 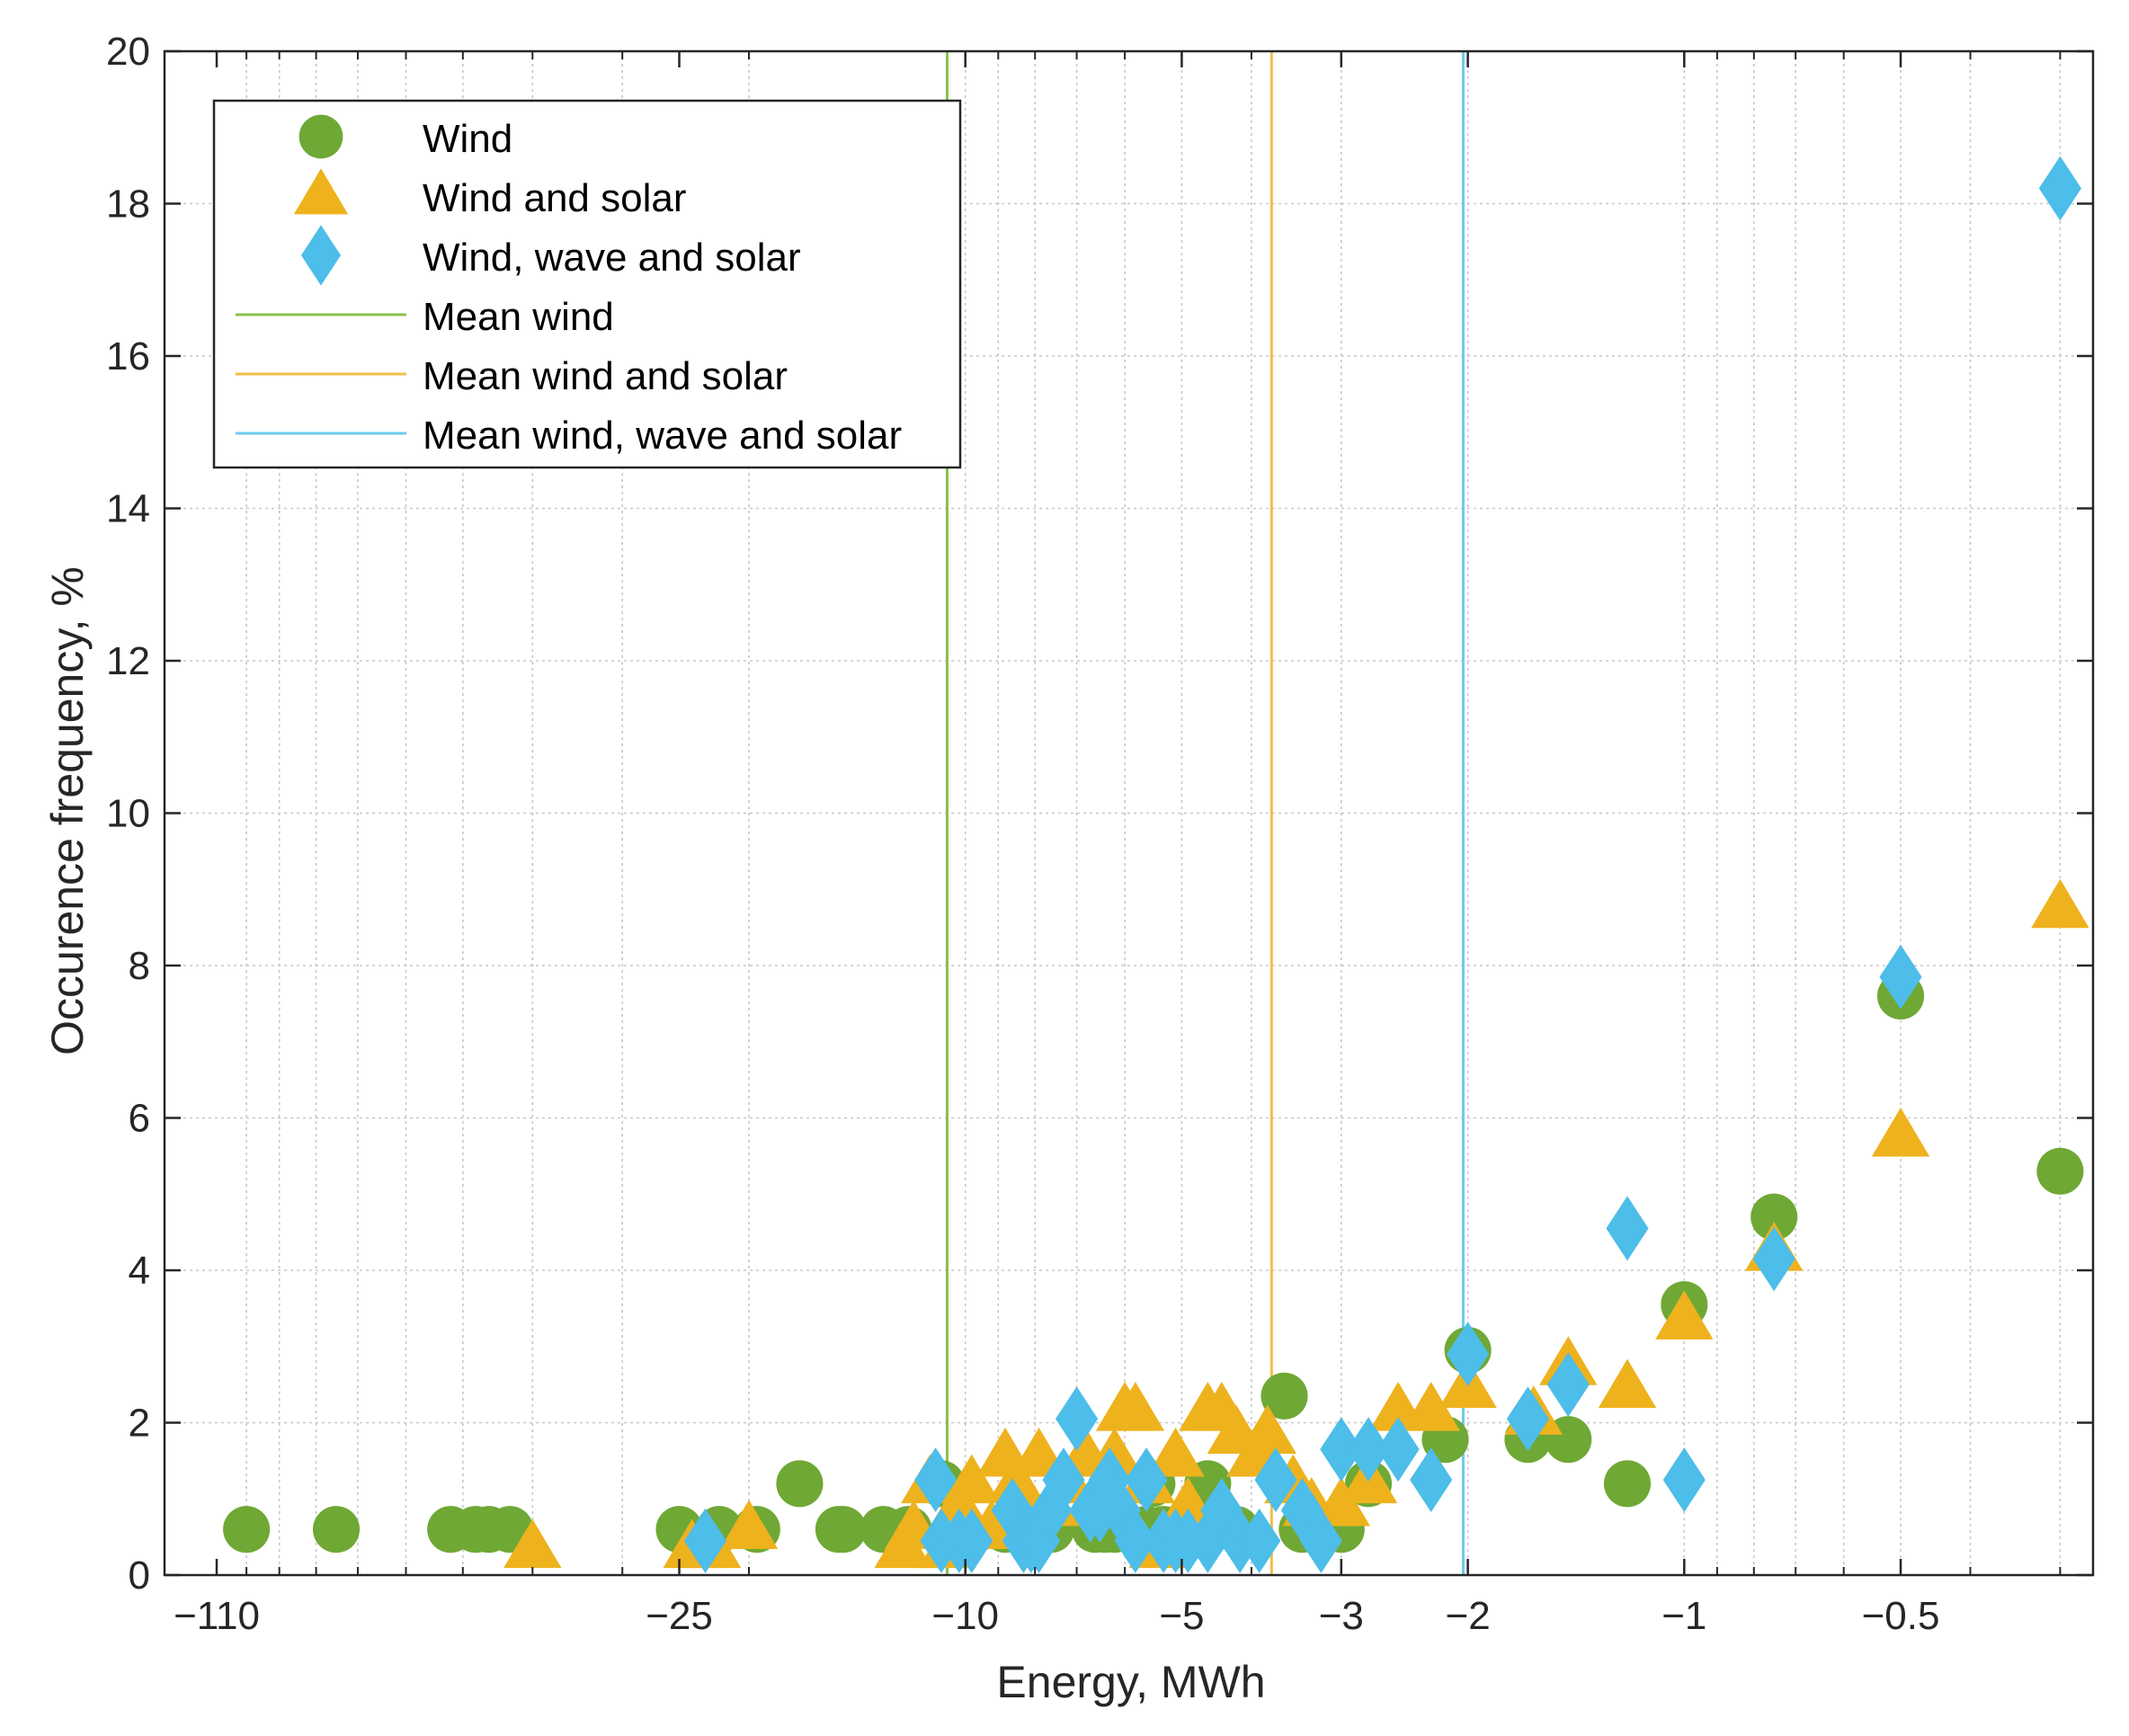 I want to click on x-tick-label: −5, so click(x=1181, y=1616).